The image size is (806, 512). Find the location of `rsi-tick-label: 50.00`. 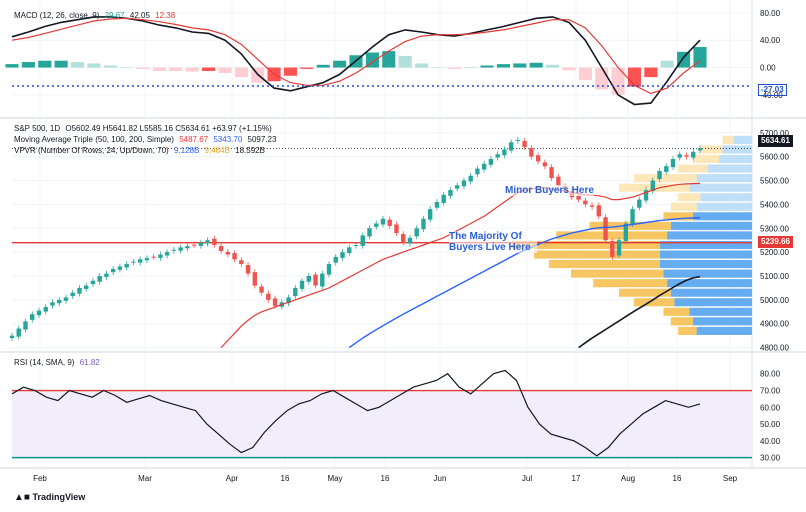

rsi-tick-label: 50.00 is located at coordinates (770, 424).